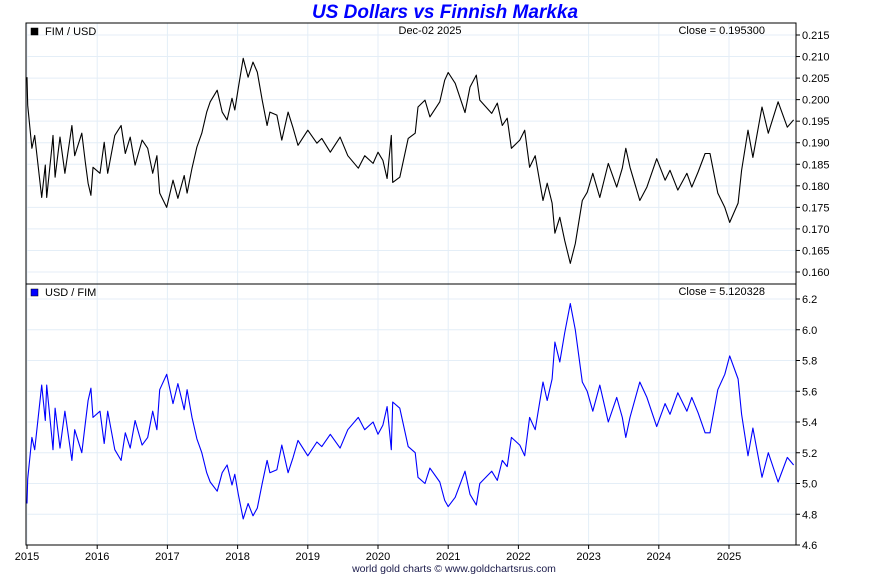  Describe the element at coordinates (430, 31) in the screenshot. I see `date-label: Dec-02 2025` at that location.